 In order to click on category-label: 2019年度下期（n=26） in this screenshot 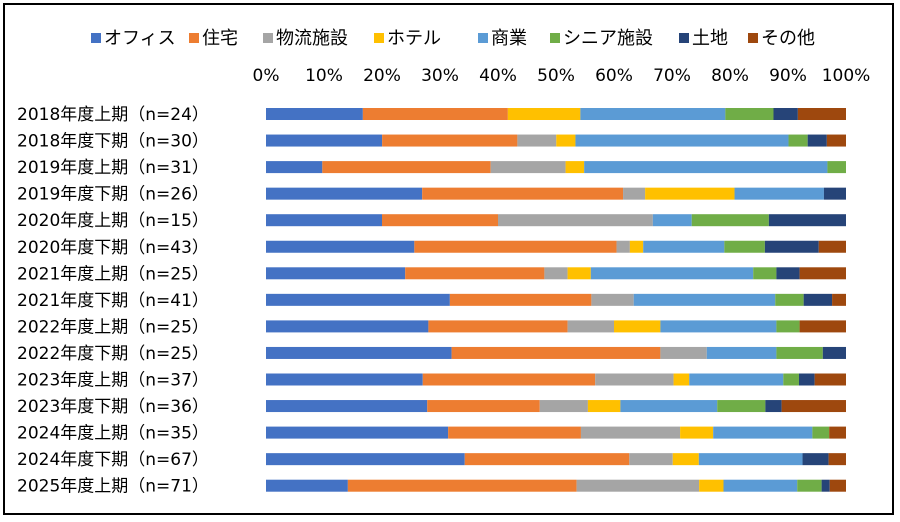, I will do `click(113, 195)`.